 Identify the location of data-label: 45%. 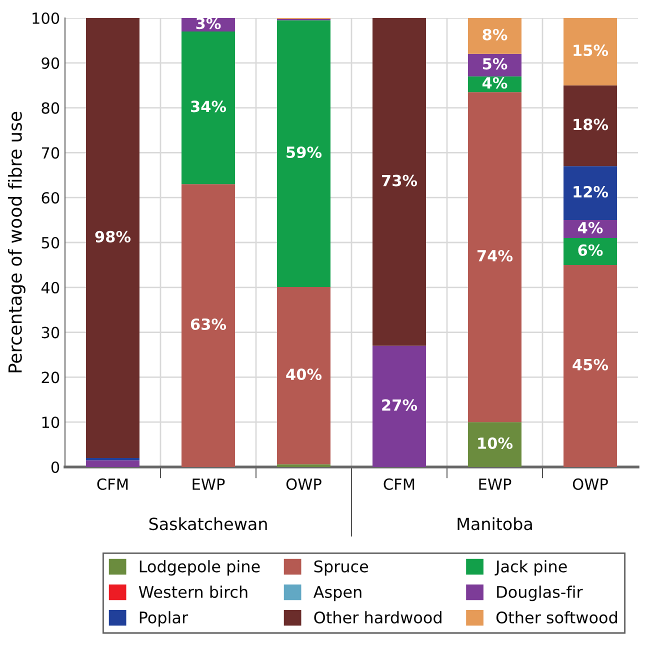
(590, 364).